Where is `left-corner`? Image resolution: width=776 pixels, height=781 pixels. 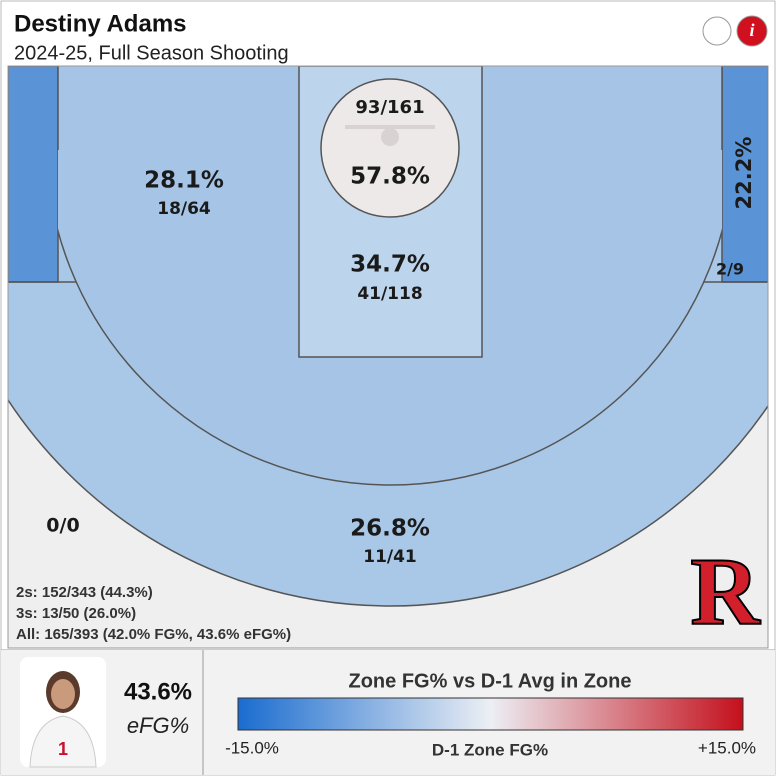
left-corner is located at coordinates (33, 174).